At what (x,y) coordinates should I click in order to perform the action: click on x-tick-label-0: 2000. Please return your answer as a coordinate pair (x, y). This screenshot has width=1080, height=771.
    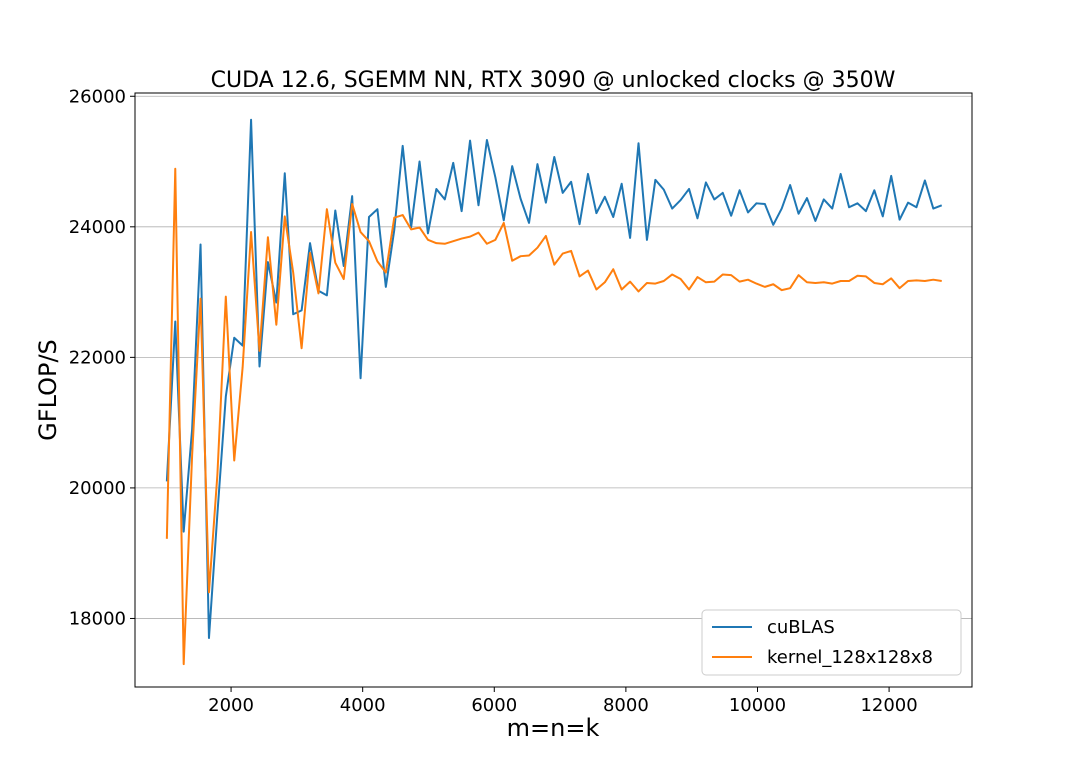
    Looking at the image, I should click on (231, 705).